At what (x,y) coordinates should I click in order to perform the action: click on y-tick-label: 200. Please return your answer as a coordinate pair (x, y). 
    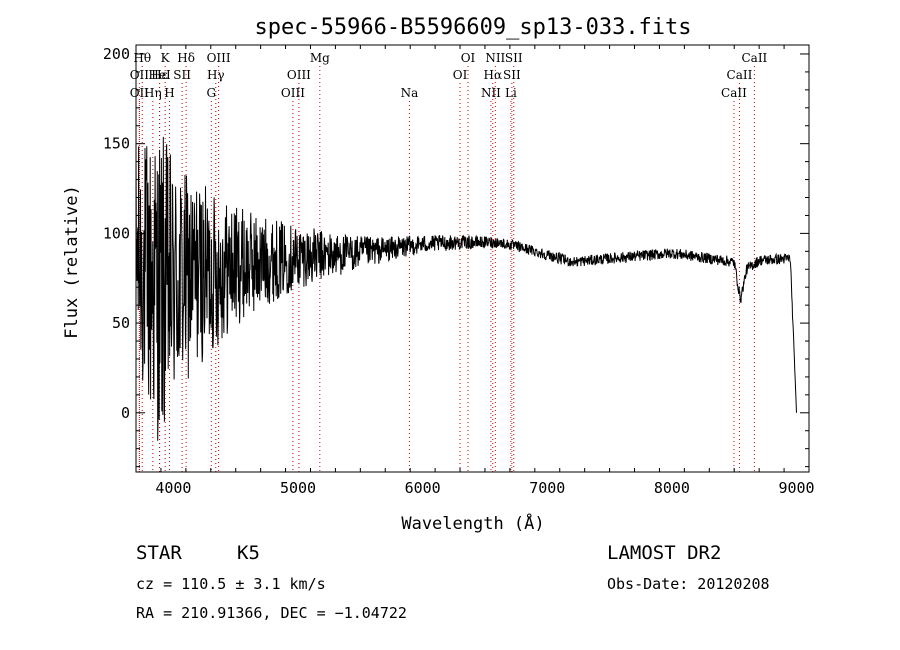
    Looking at the image, I should click on (116, 54).